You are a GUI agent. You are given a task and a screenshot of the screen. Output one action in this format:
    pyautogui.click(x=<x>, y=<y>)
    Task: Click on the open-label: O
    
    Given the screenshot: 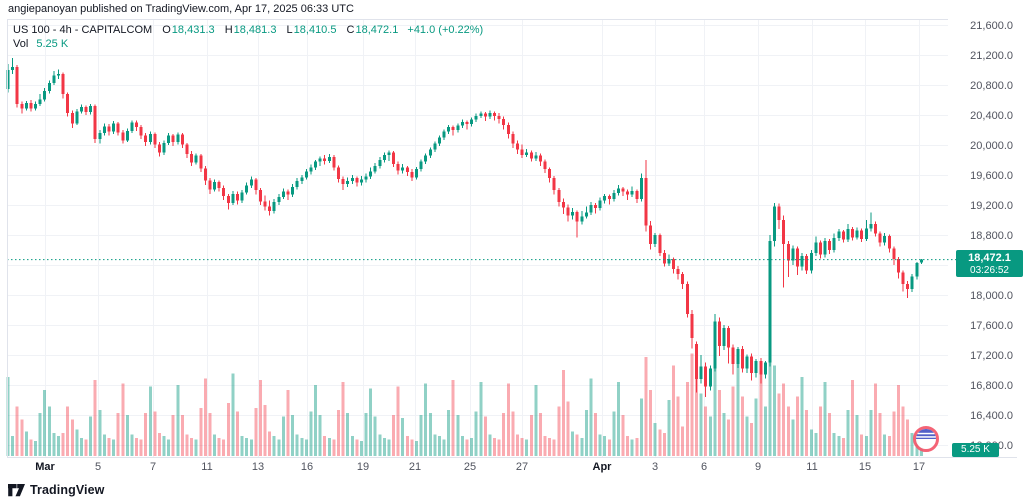 What is the action you would take?
    pyautogui.click(x=166, y=30)
    